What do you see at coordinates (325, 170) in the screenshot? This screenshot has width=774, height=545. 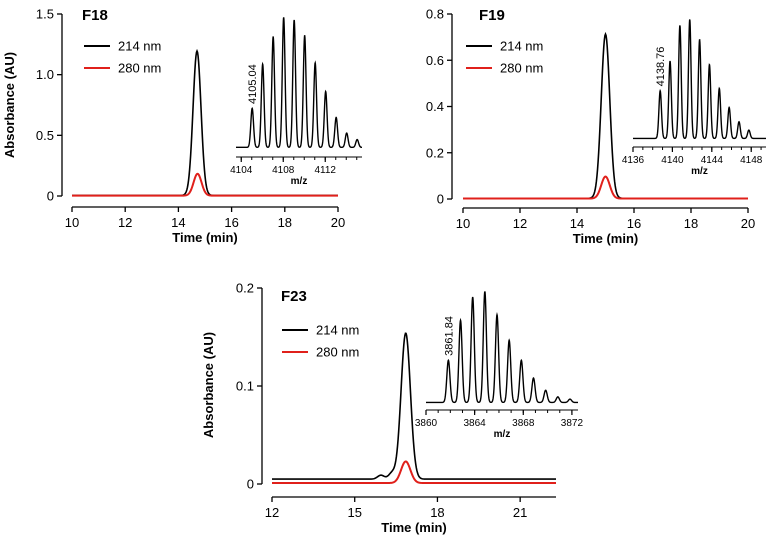 I see `inset-x-tick-label: 4112` at bounding box center [325, 170].